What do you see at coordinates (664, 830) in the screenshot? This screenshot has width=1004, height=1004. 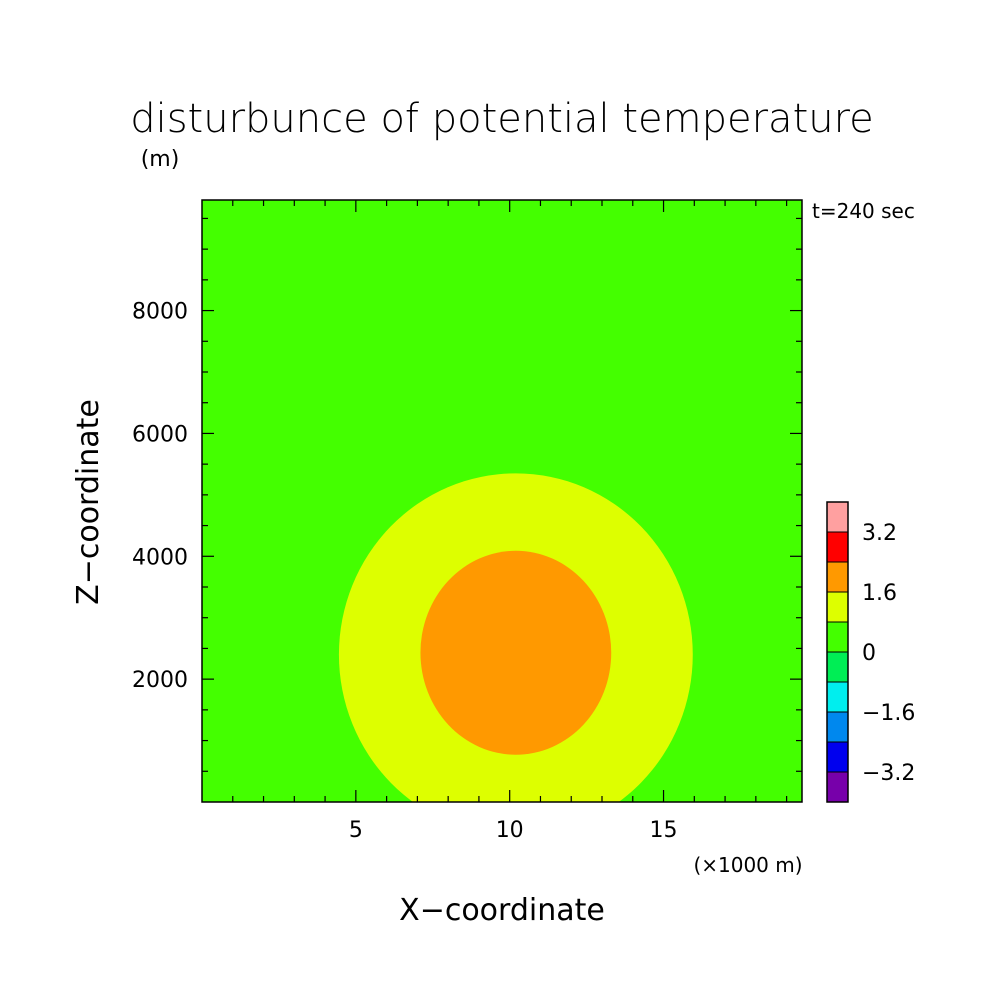 I see `x-tick-label: 15` at bounding box center [664, 830].